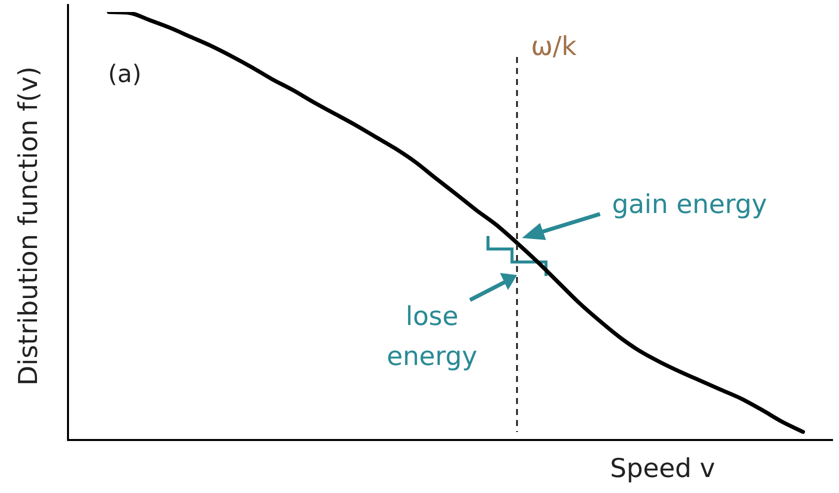 This screenshot has width=839, height=493. Describe the element at coordinates (29, 226) in the screenshot. I see `y-axis-title: Distribution function f(v)` at that location.